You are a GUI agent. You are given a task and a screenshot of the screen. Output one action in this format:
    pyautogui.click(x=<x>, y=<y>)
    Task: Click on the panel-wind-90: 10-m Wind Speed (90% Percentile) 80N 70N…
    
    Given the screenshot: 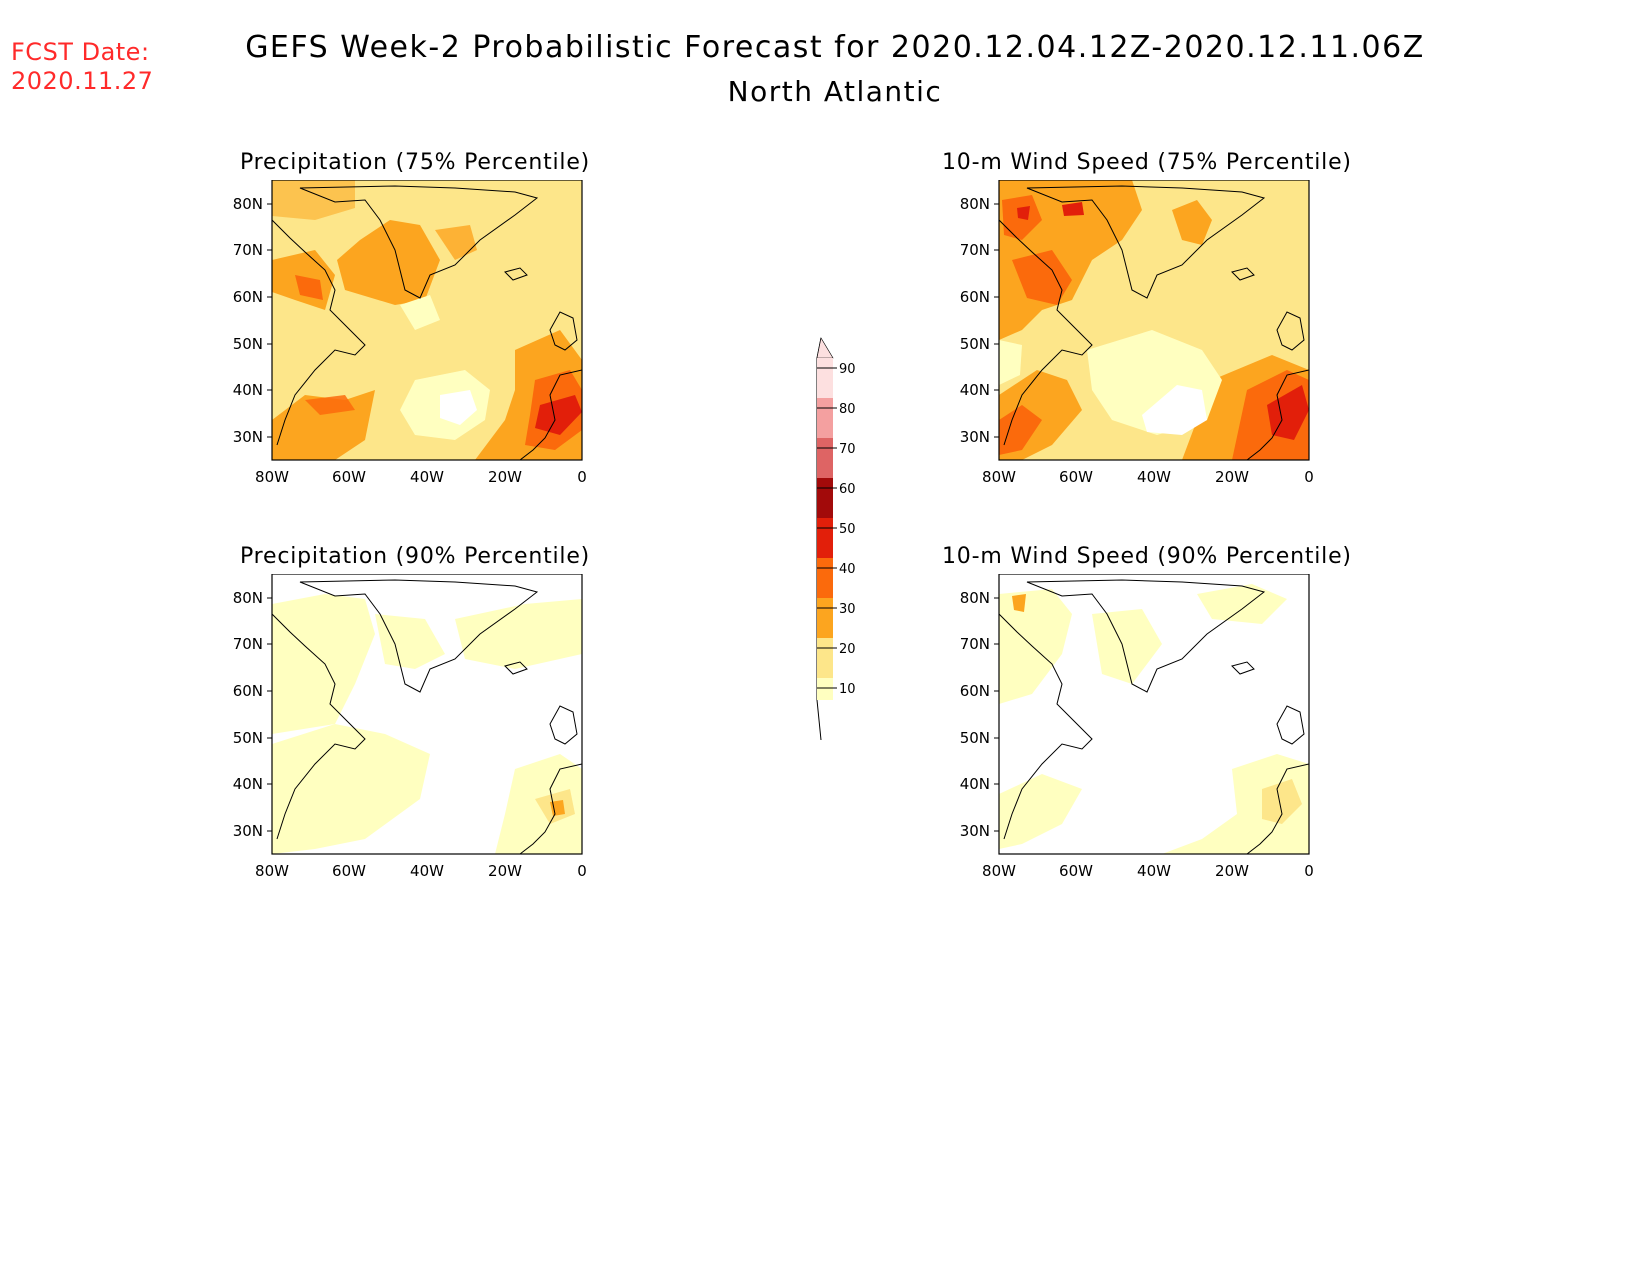 What is the action you would take?
    pyautogui.click(x=1147, y=749)
    